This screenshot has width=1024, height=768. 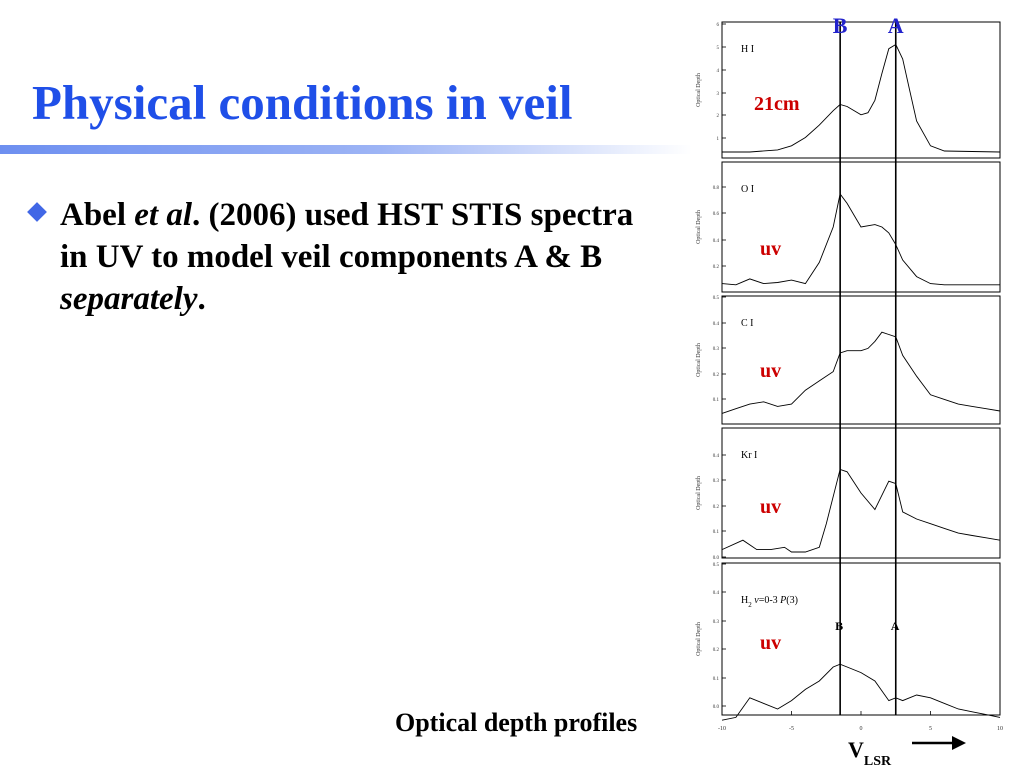 What do you see at coordinates (791, 729) in the screenshot?
I see `x-tick-label: -5` at bounding box center [791, 729].